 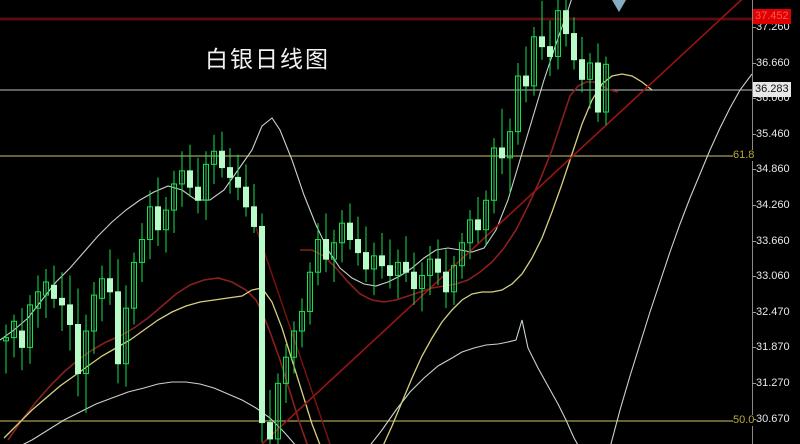 What do you see at coordinates (773, 311) in the screenshot?
I see `axis-tick-label: 32.470` at bounding box center [773, 311].